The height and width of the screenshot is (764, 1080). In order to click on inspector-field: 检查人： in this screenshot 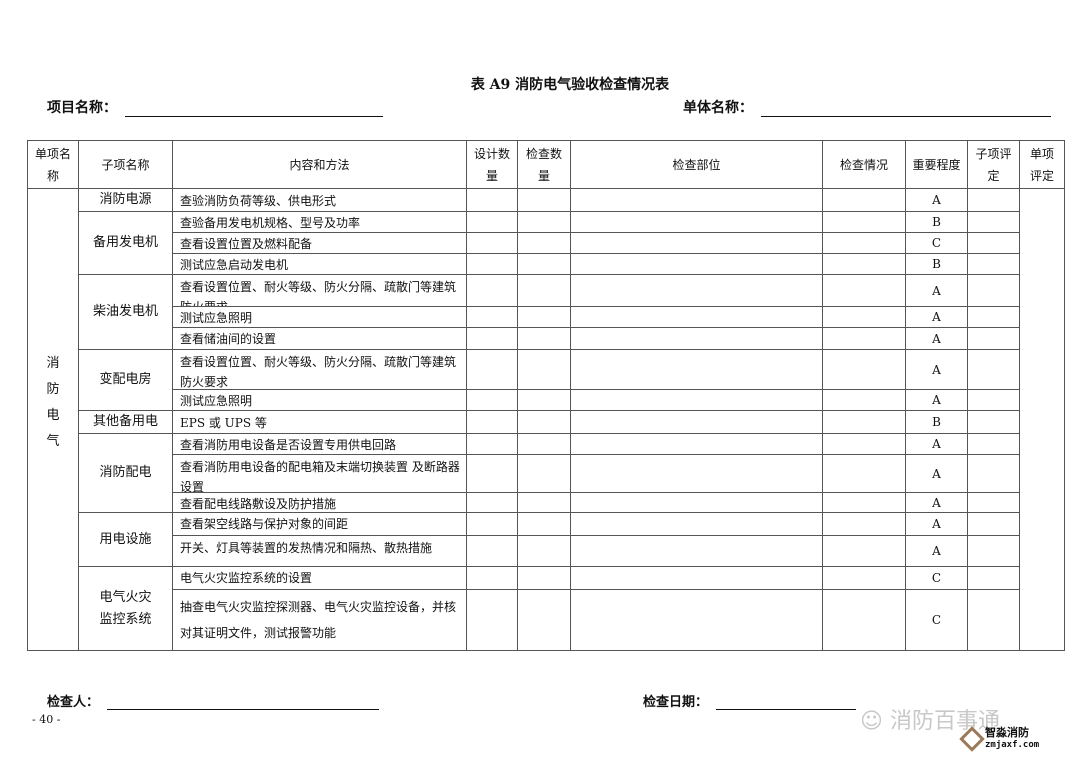, I will do `click(213, 700)`.